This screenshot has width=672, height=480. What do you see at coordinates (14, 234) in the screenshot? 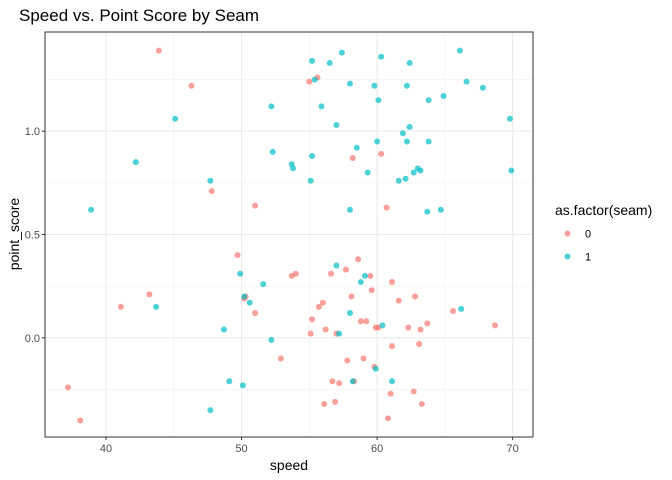
I see `y-axis-title: point_score` at bounding box center [14, 234].